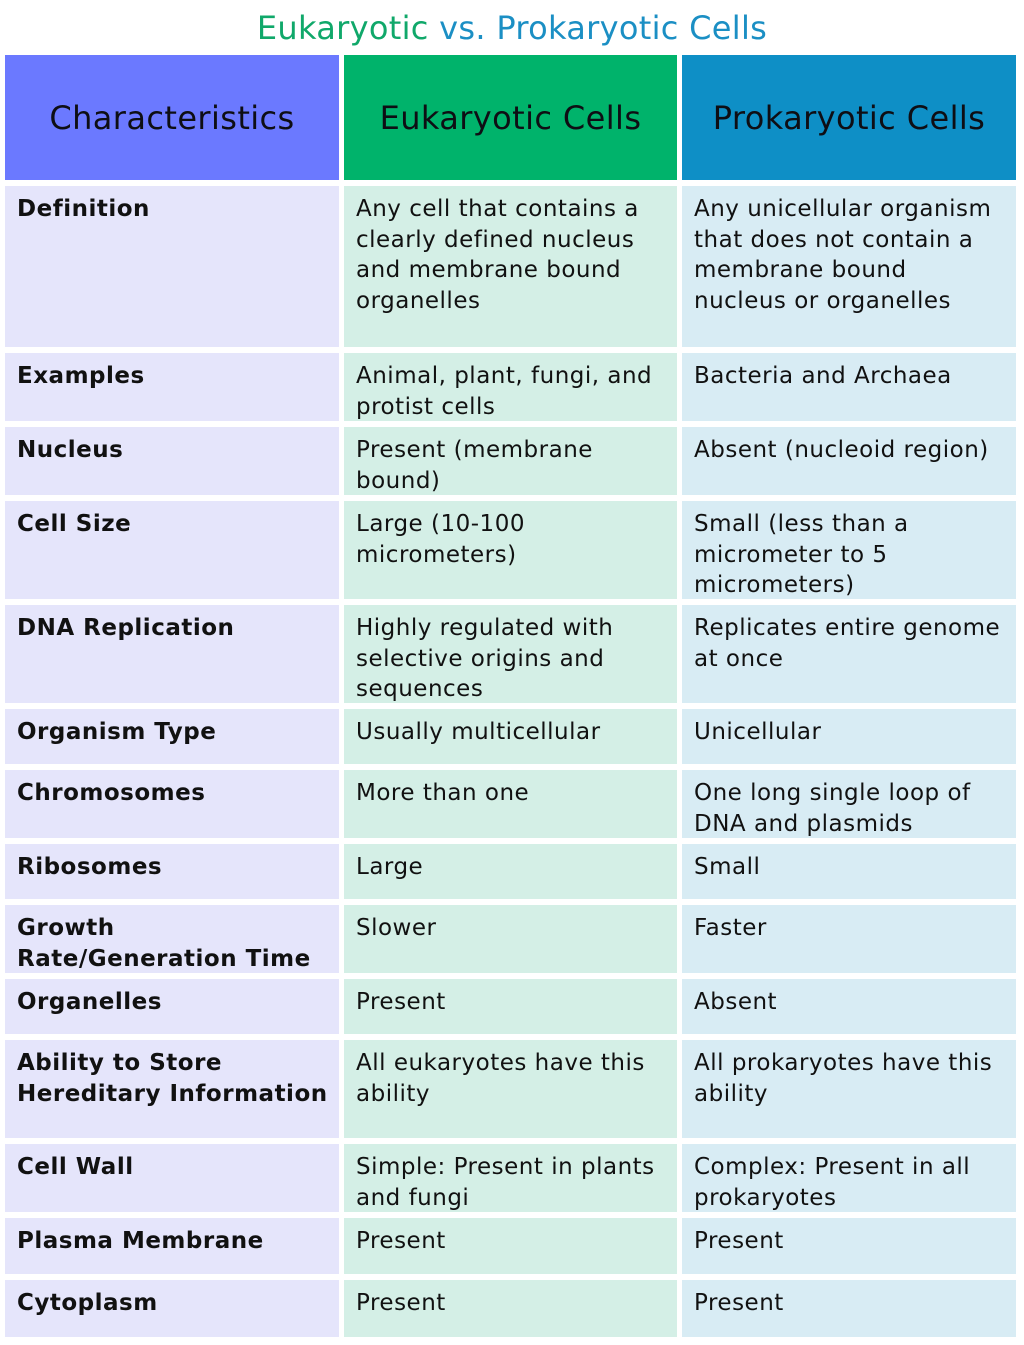 This screenshot has height=1345, width=1024. I want to click on page-title: Eukaryotic vs. Prokaryotic Cells, so click(512, 28).